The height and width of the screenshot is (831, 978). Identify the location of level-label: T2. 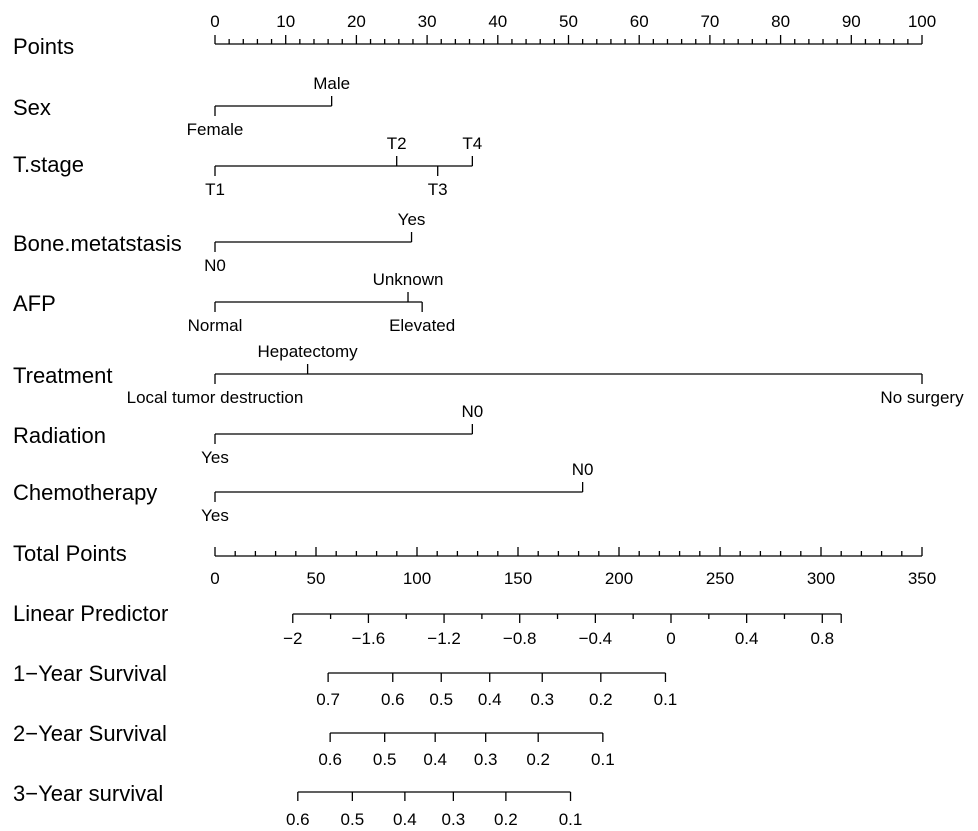
(397, 143).